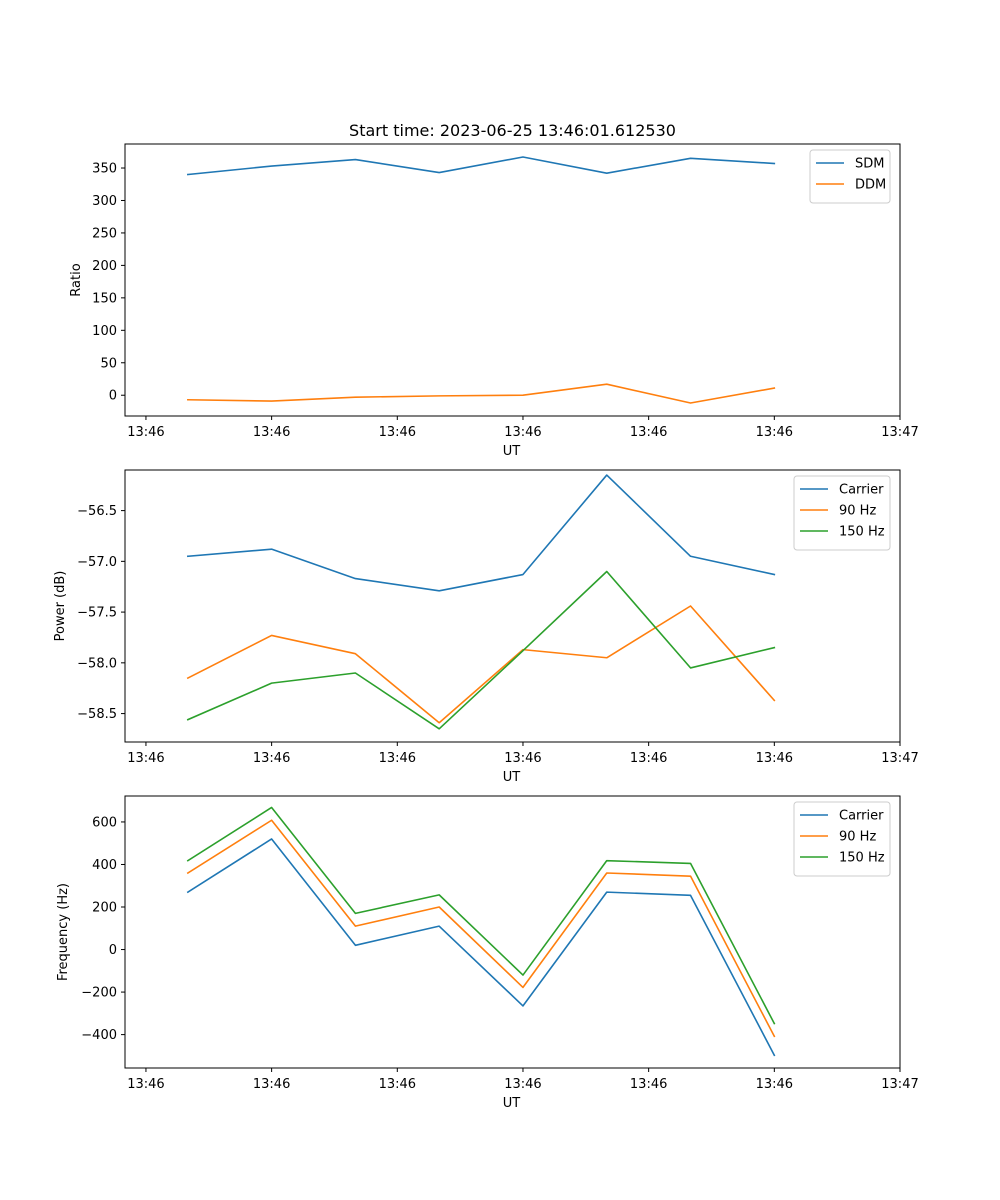 The height and width of the screenshot is (1200, 1000). I want to click on y-axis-label: Ratio, so click(76, 279).